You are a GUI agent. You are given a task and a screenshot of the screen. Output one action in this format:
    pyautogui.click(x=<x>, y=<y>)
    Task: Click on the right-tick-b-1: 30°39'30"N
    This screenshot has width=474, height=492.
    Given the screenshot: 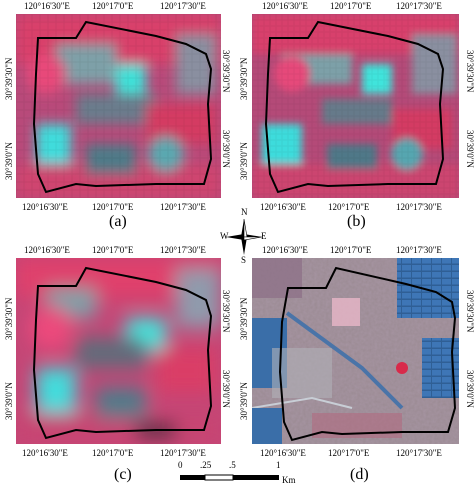 What is the action you would take?
    pyautogui.click(x=469, y=71)
    